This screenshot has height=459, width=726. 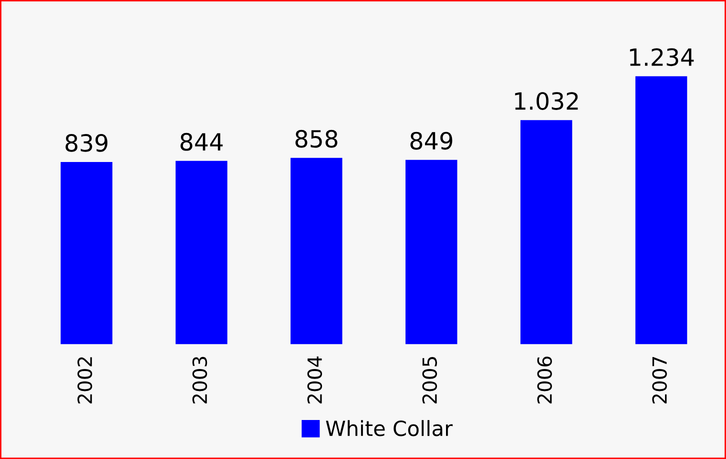 What do you see at coordinates (200, 380) in the screenshot?
I see `x-tick-label: 2003` at bounding box center [200, 380].